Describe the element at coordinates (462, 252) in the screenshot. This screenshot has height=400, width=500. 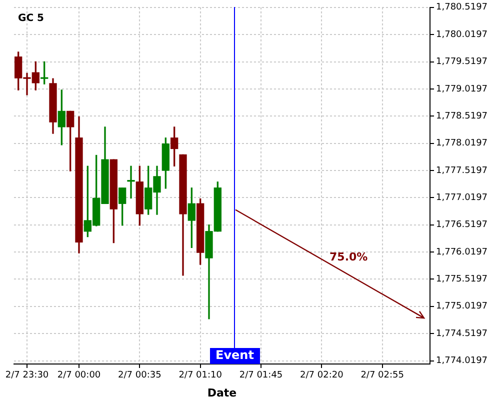
I see `y-tick-label: 1,776.0197` at that location.